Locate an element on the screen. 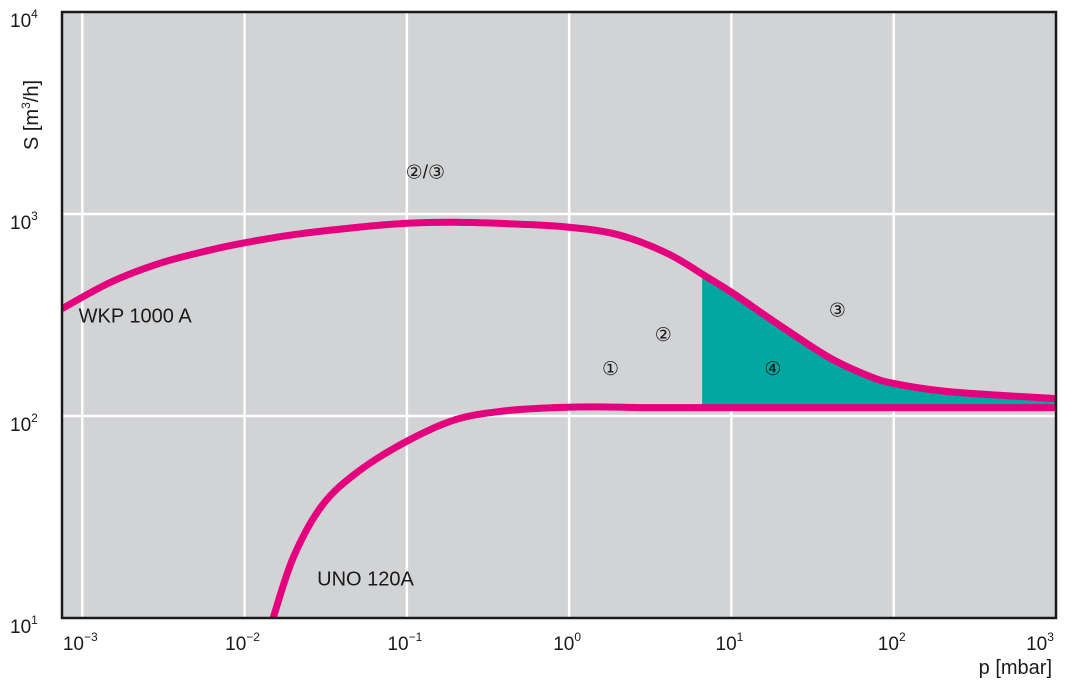 The image size is (1073, 680). region-annotation: ③ is located at coordinates (837, 311).